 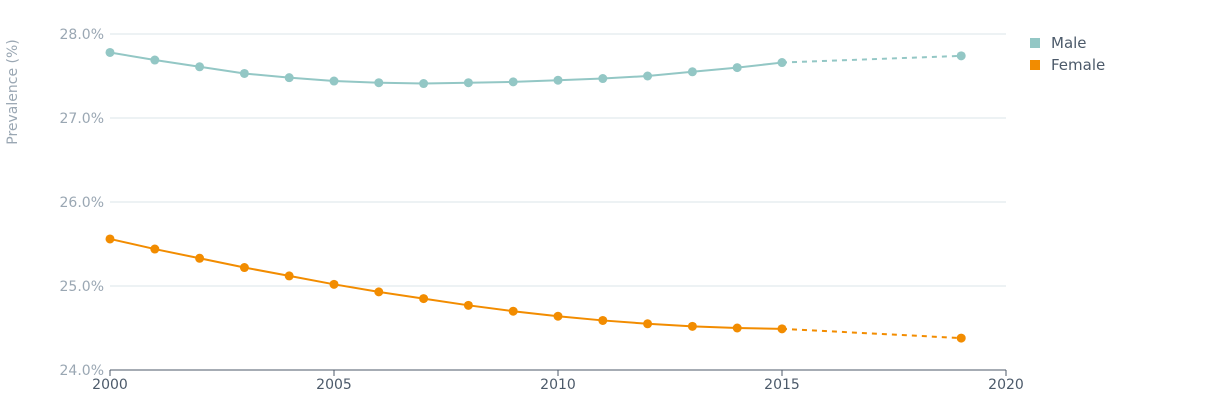 What do you see at coordinates (1035, 43) in the screenshot?
I see `legend-swatch-male` at bounding box center [1035, 43].